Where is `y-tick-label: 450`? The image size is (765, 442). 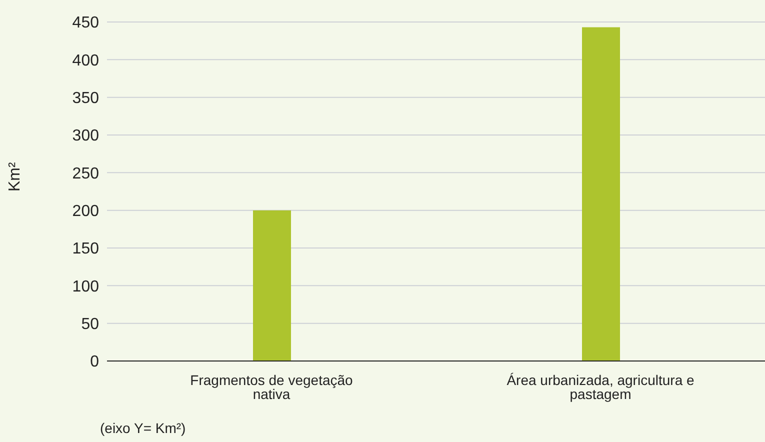
y-tick-label: 450 is located at coordinates (86, 23).